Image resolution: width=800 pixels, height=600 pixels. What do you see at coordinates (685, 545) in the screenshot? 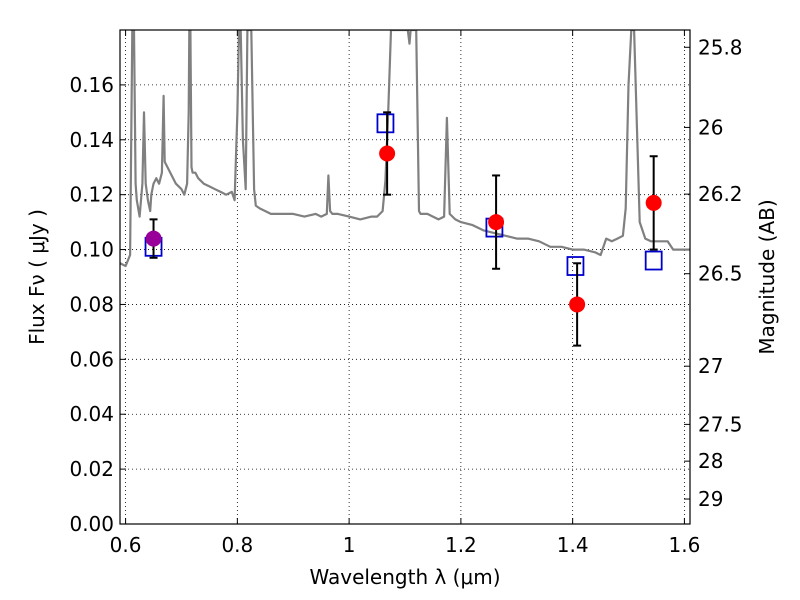
I see `x-tick-label: 1.6` at bounding box center [685, 545].